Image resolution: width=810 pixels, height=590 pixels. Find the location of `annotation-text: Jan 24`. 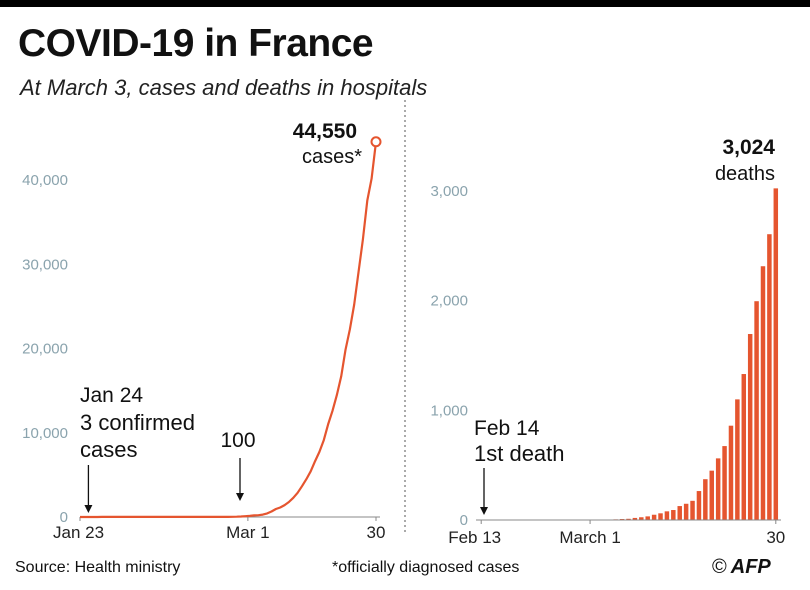

annotation-text: Jan 24 is located at coordinates (111, 395).